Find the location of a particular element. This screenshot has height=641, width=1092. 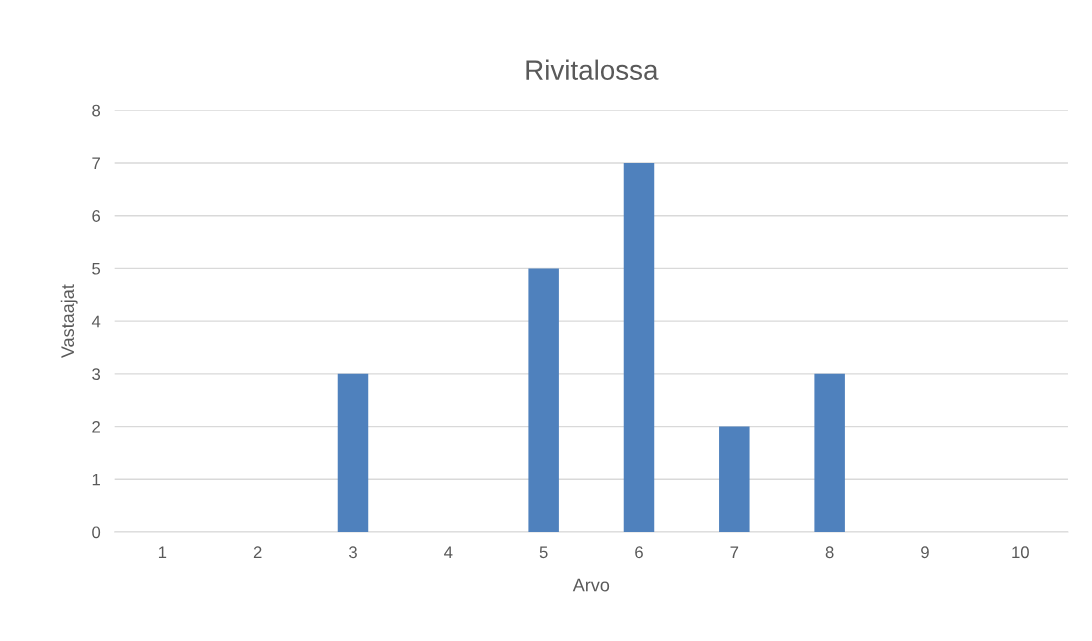

y-tick-label: 5 is located at coordinates (96, 268).